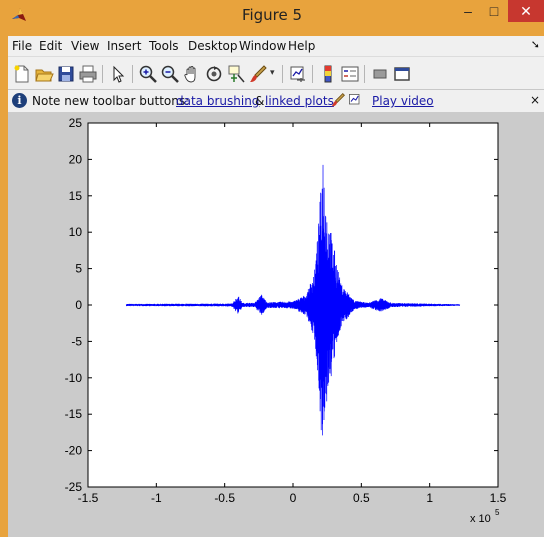 The width and height of the screenshot is (544, 537). I want to click on rotate-3d-icon, so click(214, 74).